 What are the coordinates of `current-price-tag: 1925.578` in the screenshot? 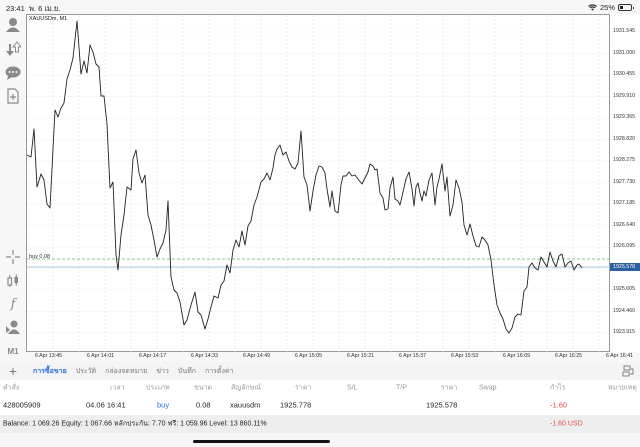 It's located at (625, 267).